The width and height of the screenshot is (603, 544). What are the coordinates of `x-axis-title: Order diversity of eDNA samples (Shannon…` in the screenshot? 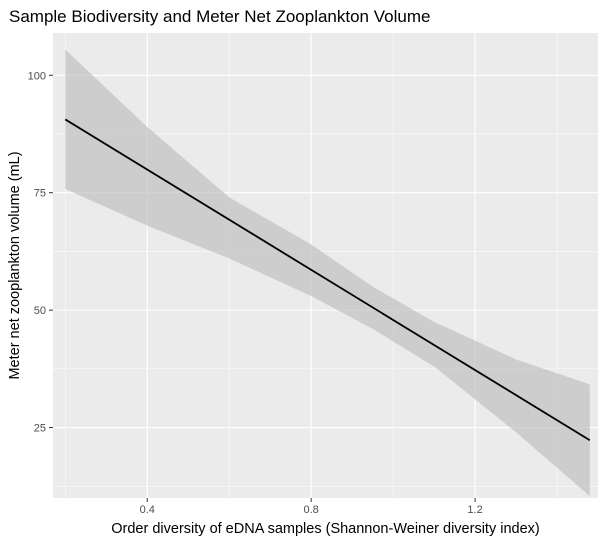 It's located at (325, 529).